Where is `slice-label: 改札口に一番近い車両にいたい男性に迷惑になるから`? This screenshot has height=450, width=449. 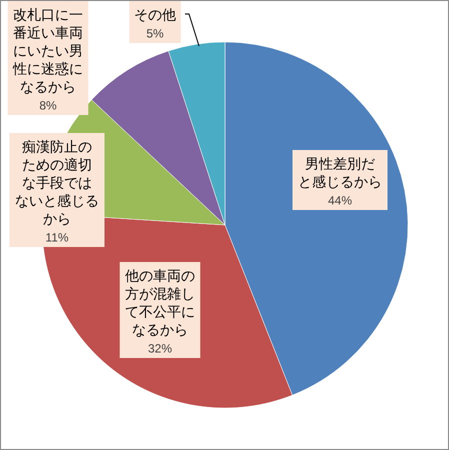
slice-label: 改札口に一番近い車両にいたい男性に迷惑になるから is located at coordinates (47, 51).